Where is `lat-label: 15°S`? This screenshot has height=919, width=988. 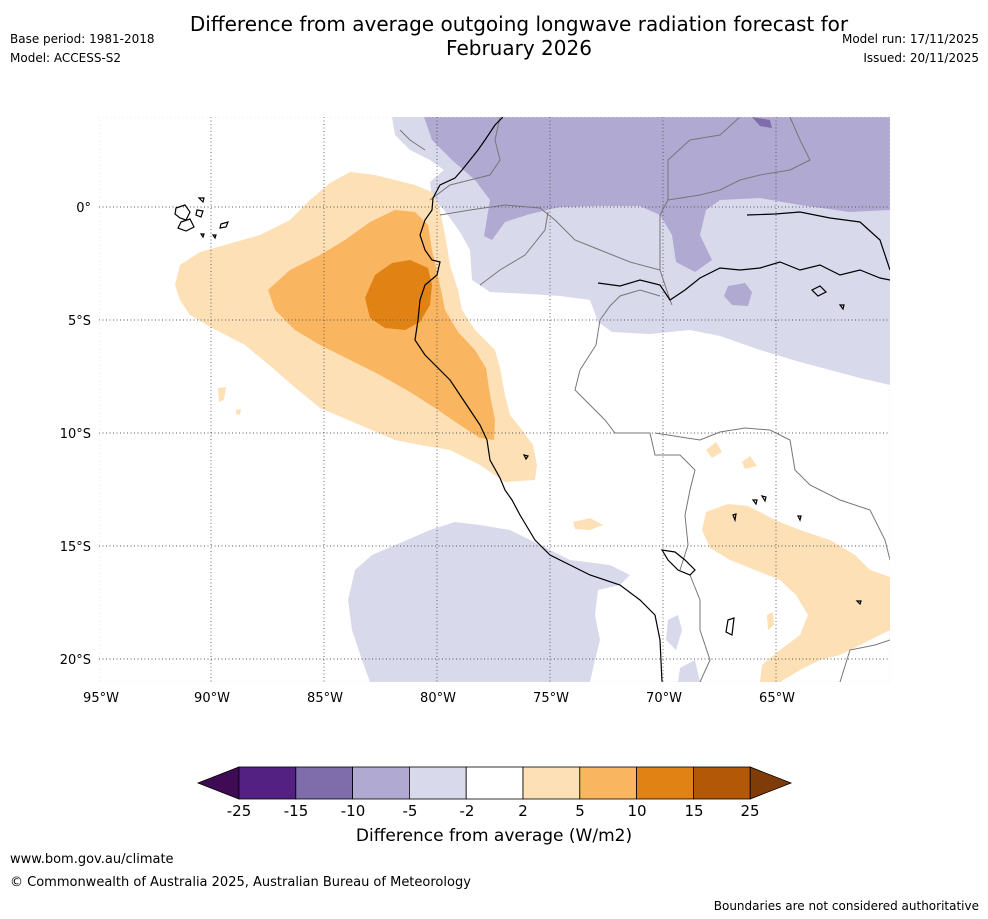
lat-label: 15°S is located at coordinates (75, 547).